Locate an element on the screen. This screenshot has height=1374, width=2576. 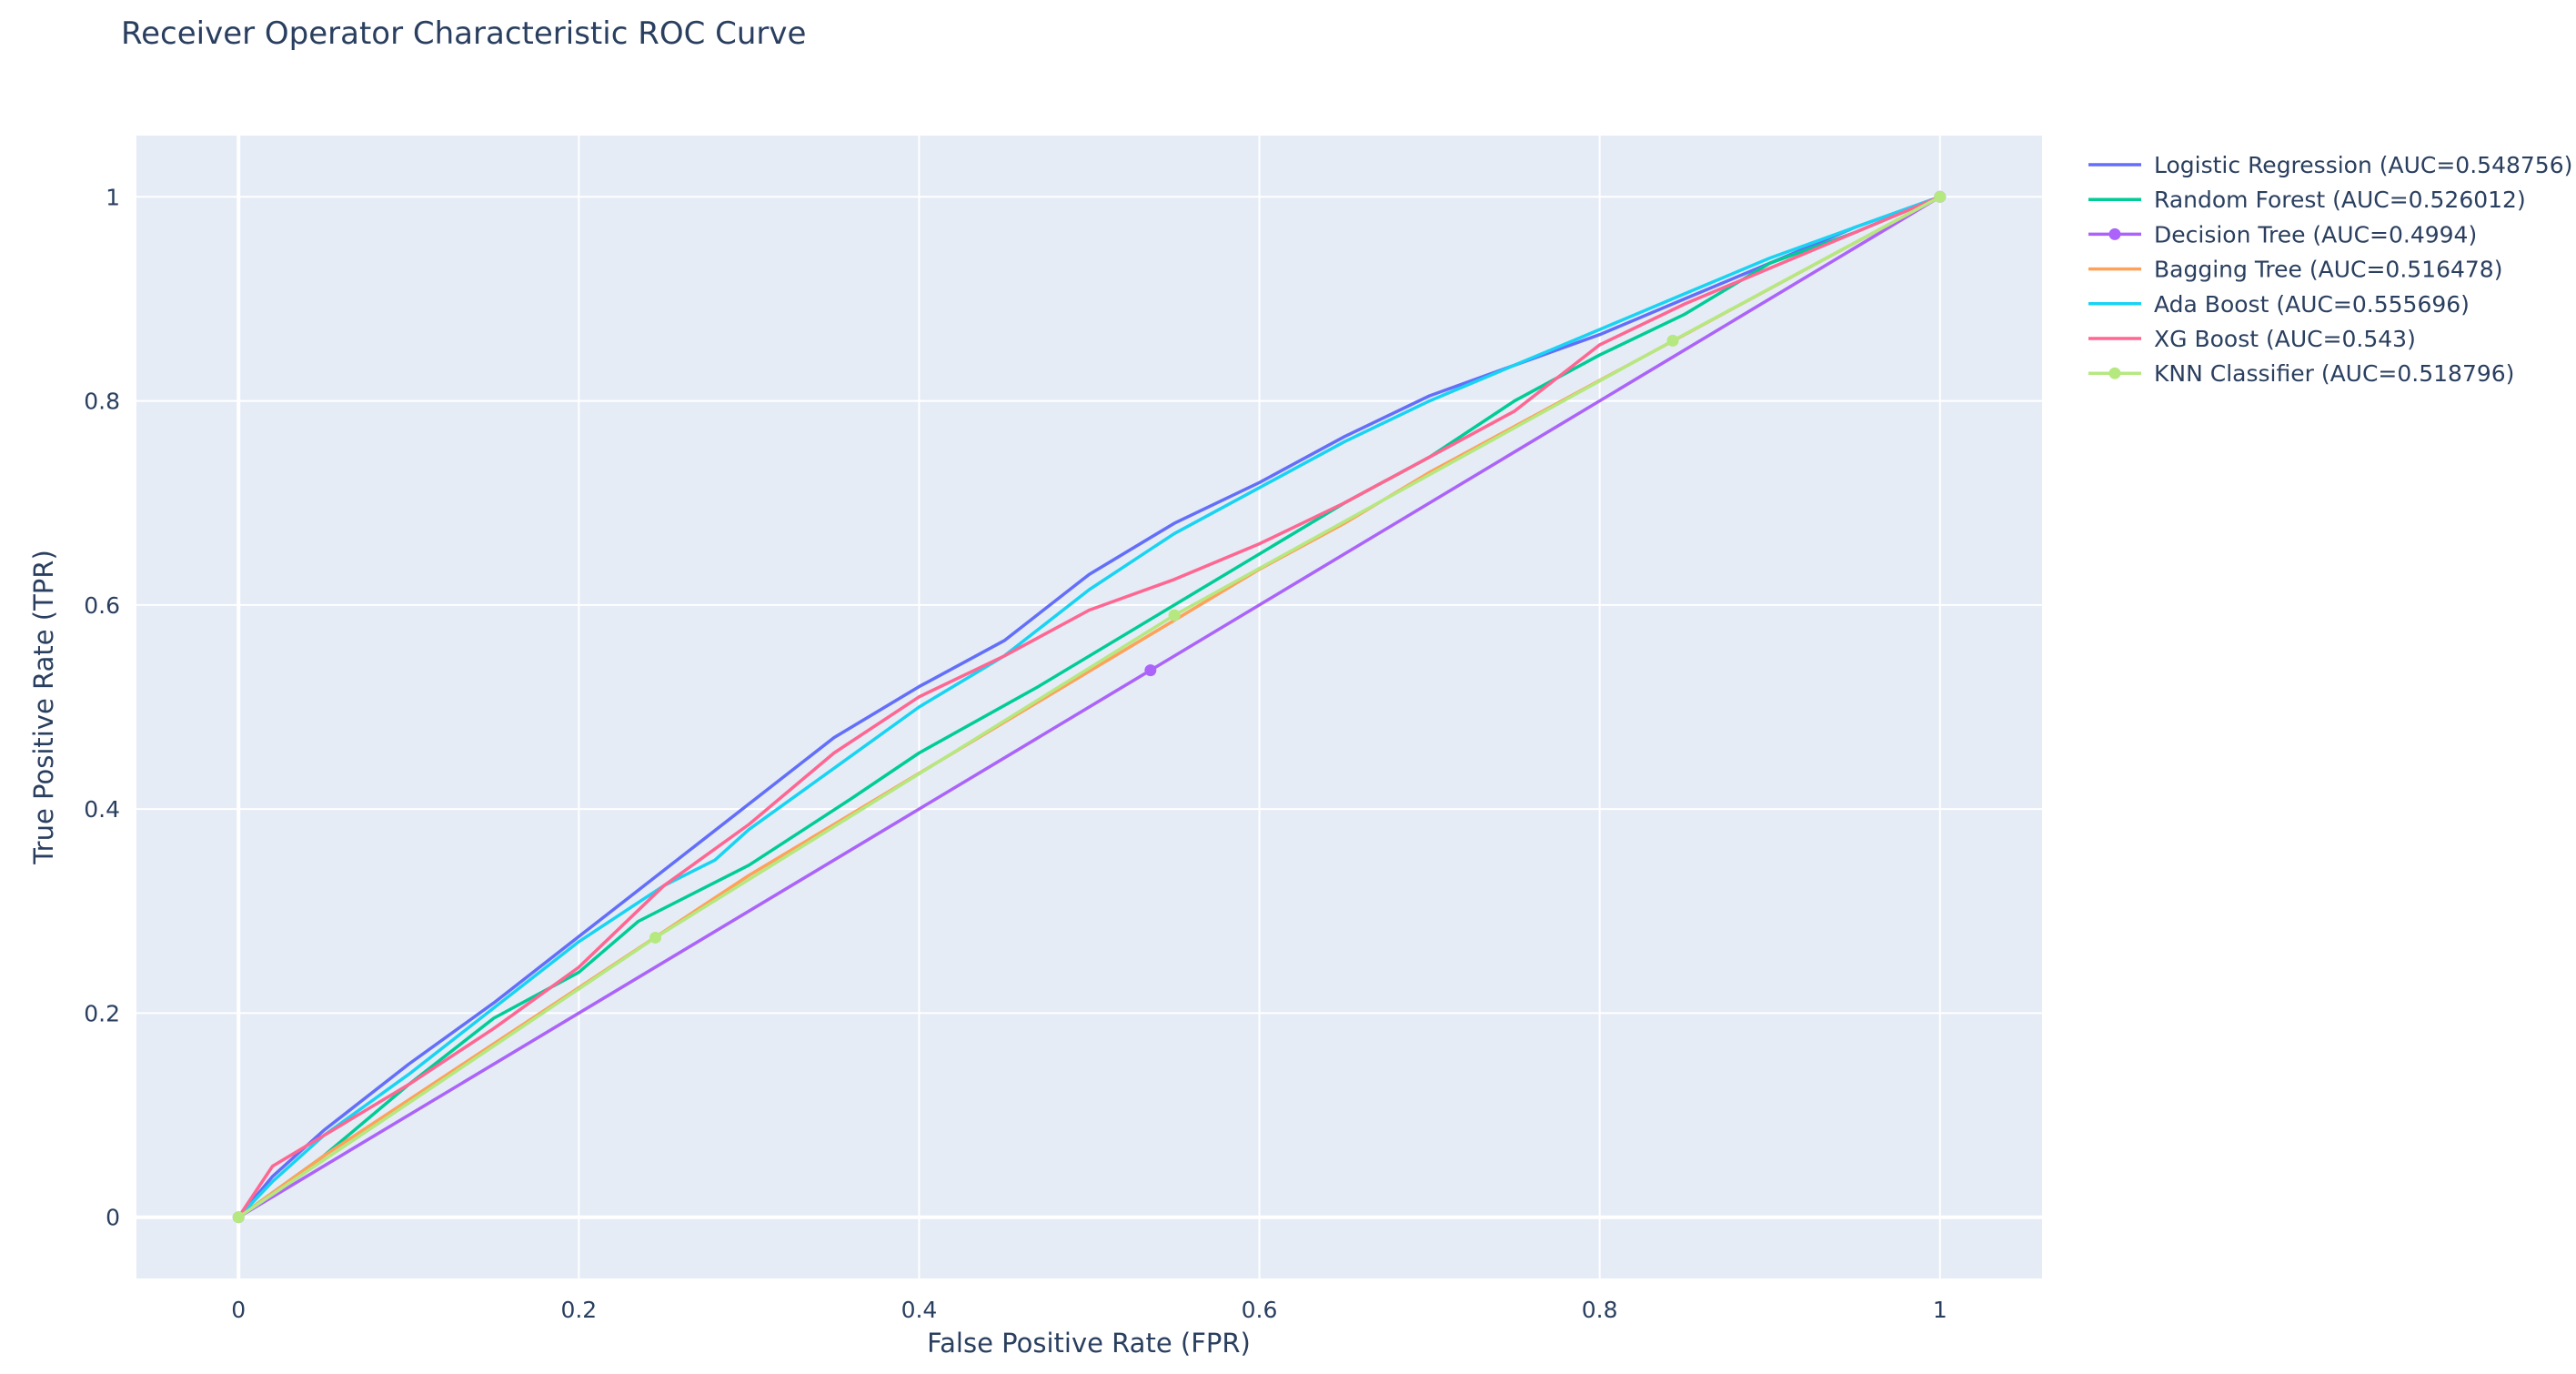
x-tick-label: 1 is located at coordinates (1940, 1310).